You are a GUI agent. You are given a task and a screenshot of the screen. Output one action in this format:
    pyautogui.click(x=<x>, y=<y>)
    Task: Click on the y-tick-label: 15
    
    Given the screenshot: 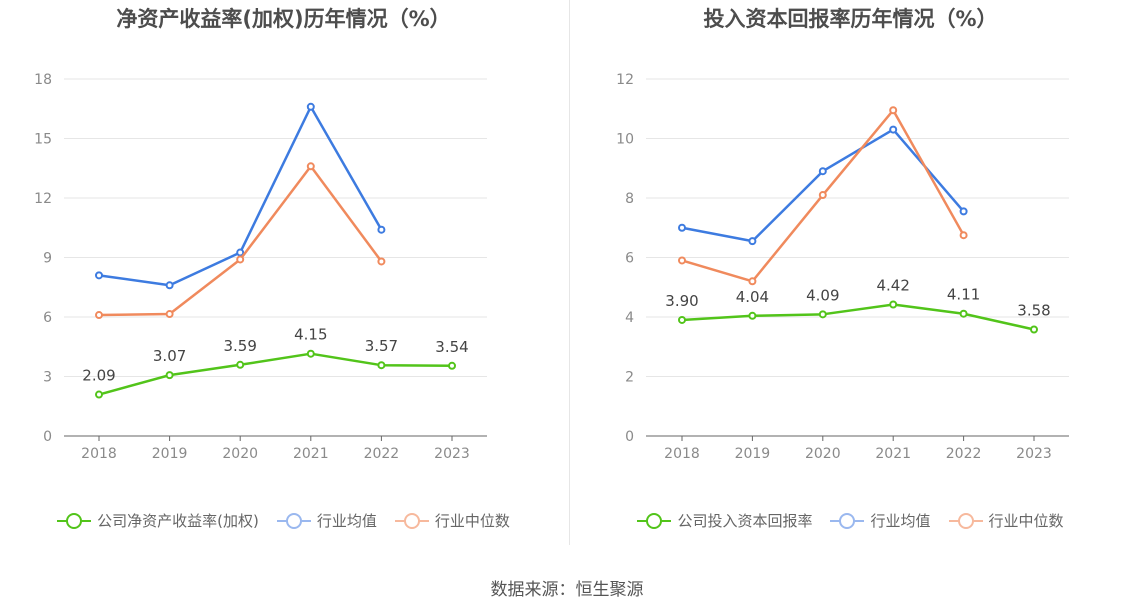 What is the action you would take?
    pyautogui.click(x=43, y=140)
    